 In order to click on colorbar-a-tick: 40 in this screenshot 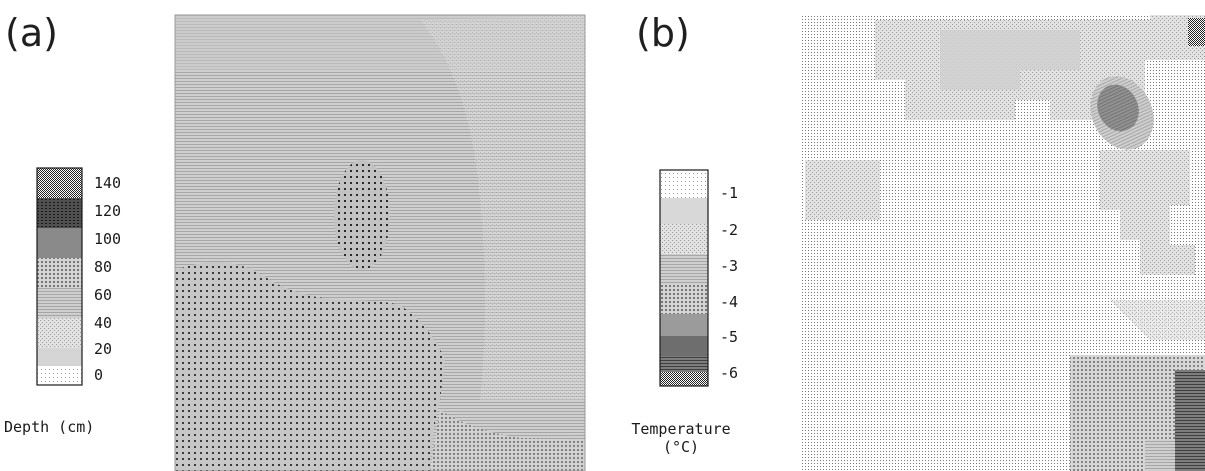, I will do `click(103, 323)`.